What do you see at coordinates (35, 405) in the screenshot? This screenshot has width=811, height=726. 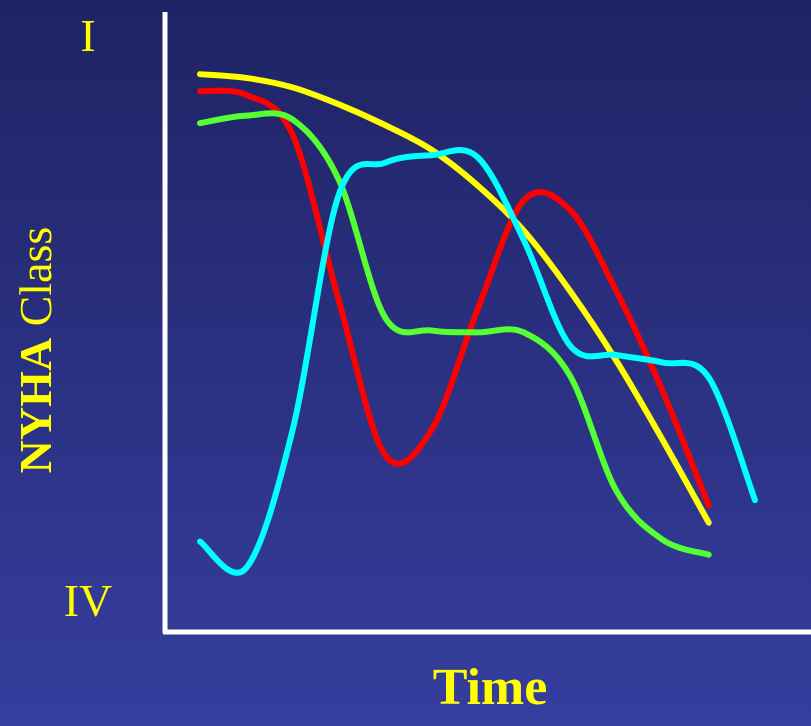 I see `y-axis-label-part: NYHA` at bounding box center [35, 405].